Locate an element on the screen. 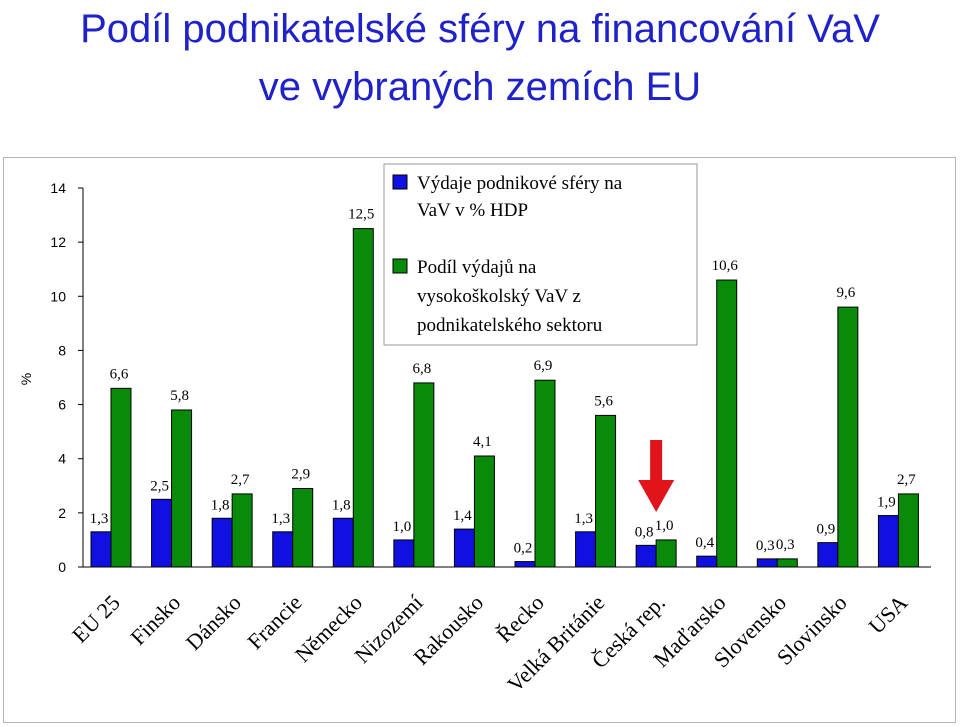  legend-swatch-series1 is located at coordinates (400, 182).